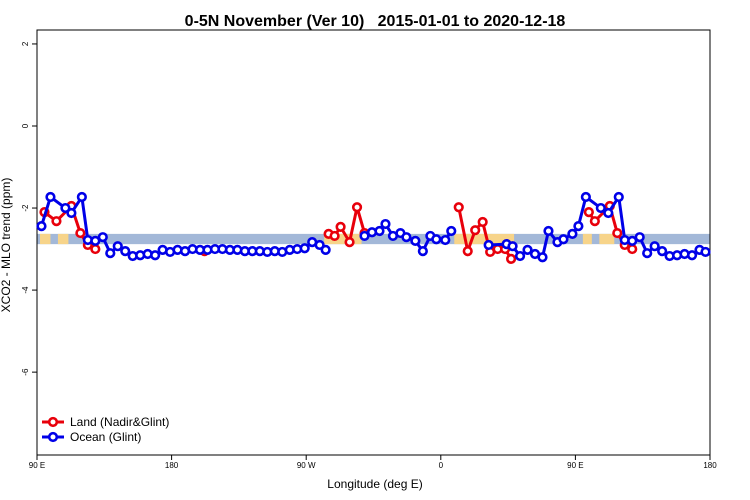 This screenshot has height=500, width=750. I want to click on y-tick-label: -6, so click(25, 372).